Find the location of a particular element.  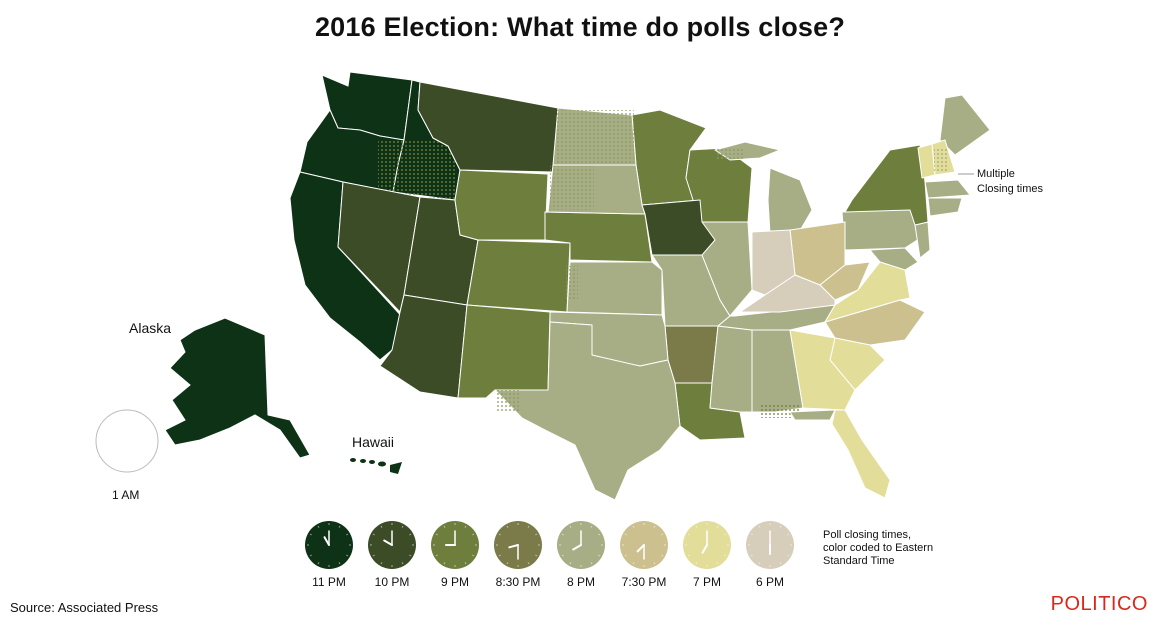

state-connecticut-ri is located at coordinates (945, 207).